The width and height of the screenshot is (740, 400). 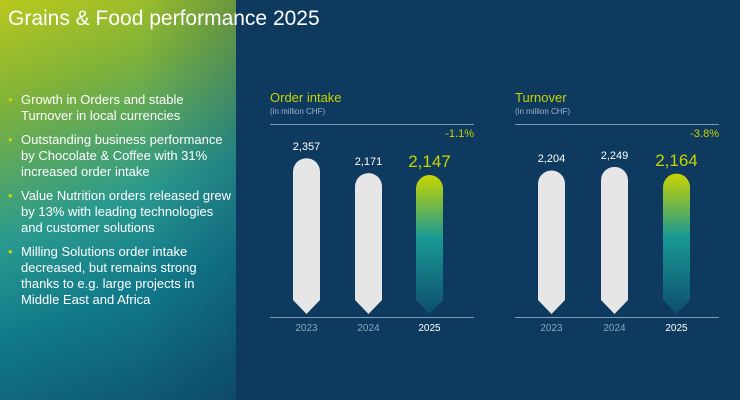 I want to click on value-label: 2,249, so click(x=614, y=155).